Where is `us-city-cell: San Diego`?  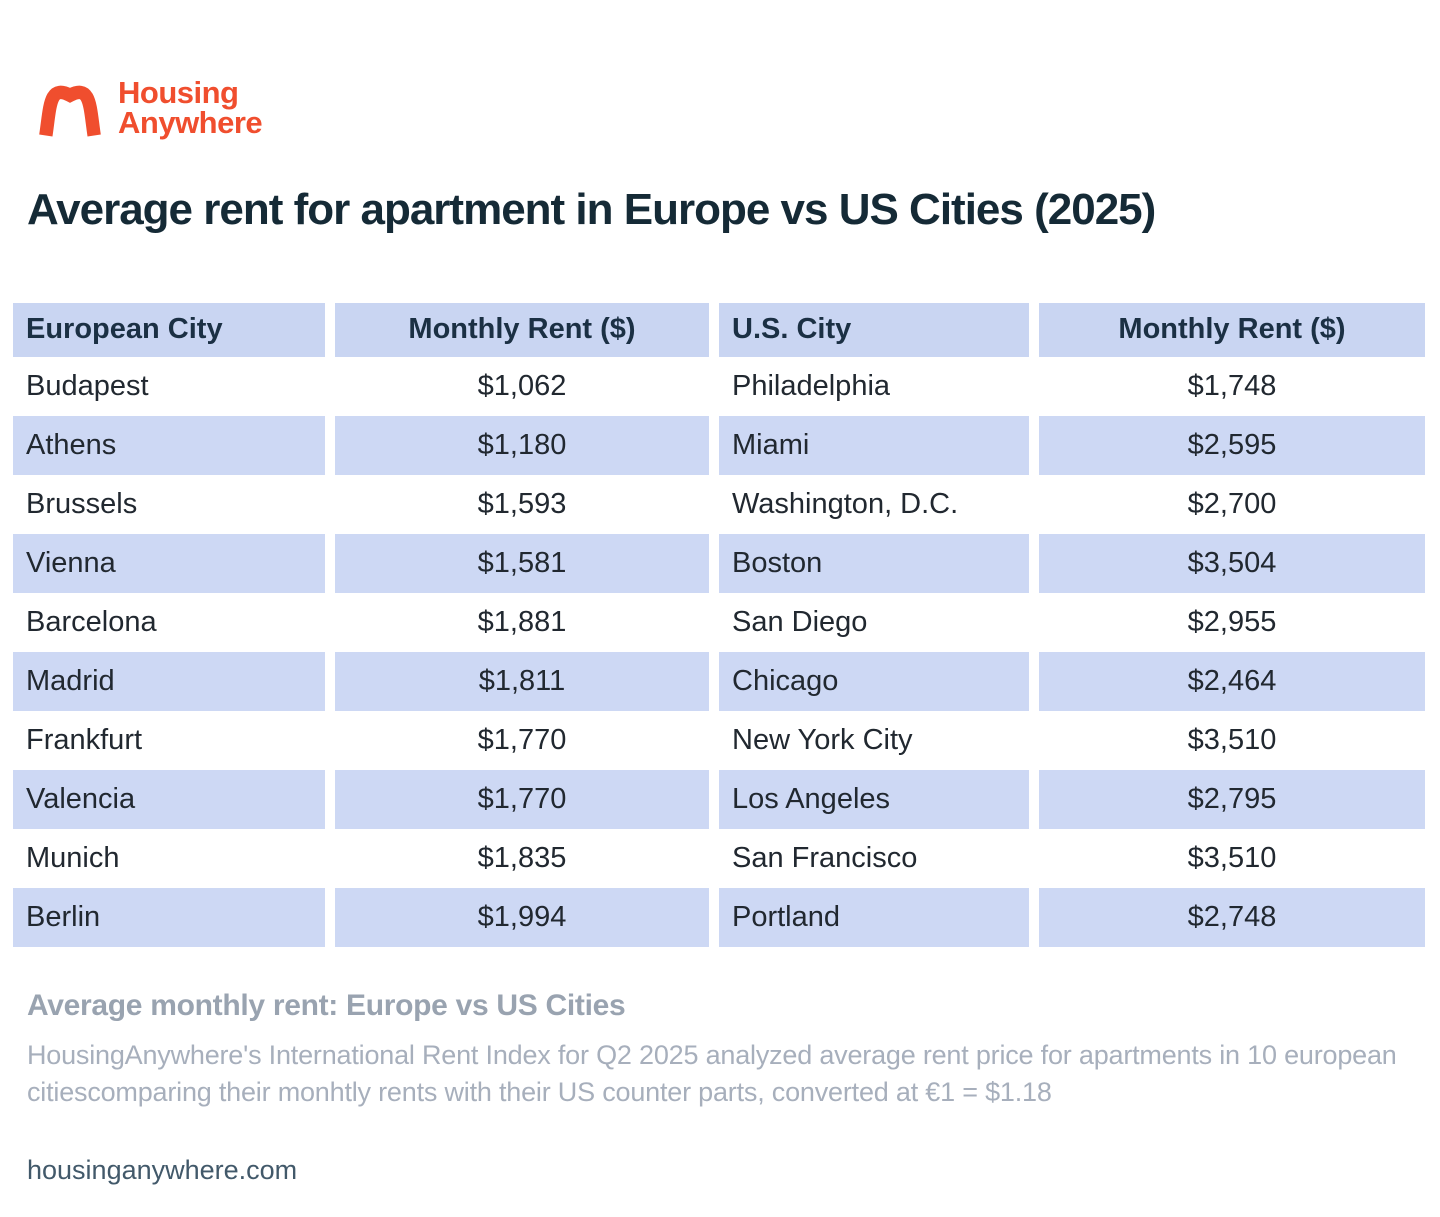
us-city-cell: San Diego is located at coordinates (800, 621).